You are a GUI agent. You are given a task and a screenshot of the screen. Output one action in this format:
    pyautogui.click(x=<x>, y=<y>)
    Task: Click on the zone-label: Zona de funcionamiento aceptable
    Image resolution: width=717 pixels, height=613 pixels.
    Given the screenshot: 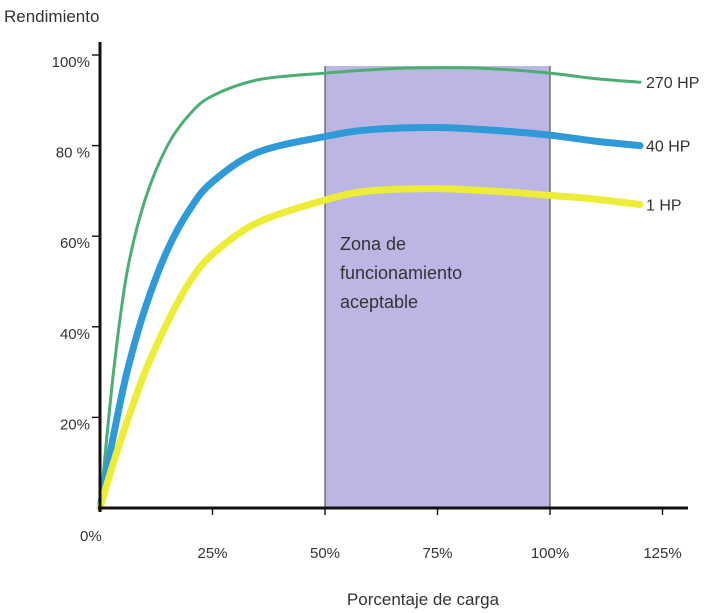 What is the action you would take?
    pyautogui.click(x=401, y=273)
    